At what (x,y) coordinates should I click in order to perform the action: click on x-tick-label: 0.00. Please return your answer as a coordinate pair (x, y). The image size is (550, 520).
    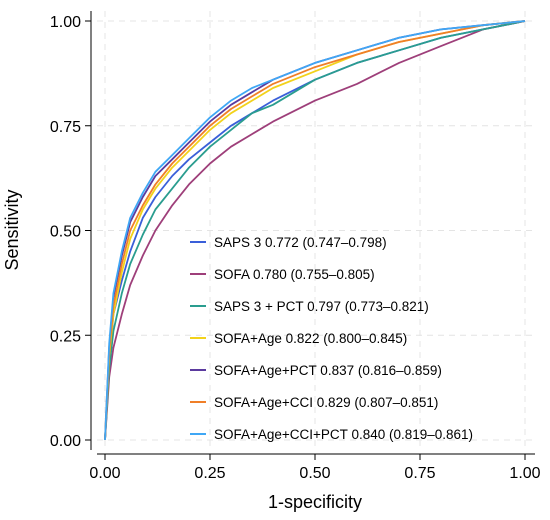
    Looking at the image, I should click on (104, 473).